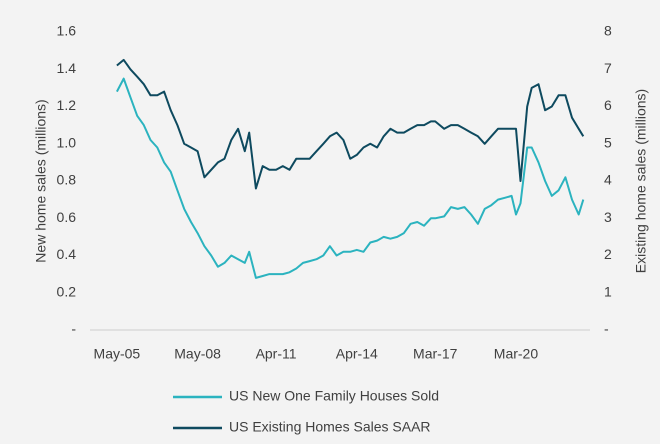 Image resolution: width=660 pixels, height=444 pixels. Describe the element at coordinates (608, 217) in the screenshot. I see `y2-tick-label: 3` at that location.